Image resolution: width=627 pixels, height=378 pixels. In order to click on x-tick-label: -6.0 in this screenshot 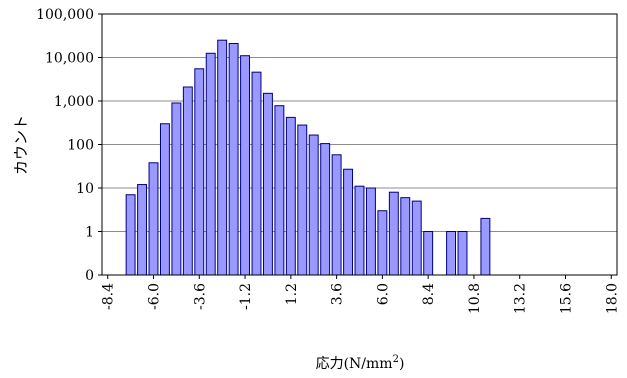, I will do `click(155, 296)`.